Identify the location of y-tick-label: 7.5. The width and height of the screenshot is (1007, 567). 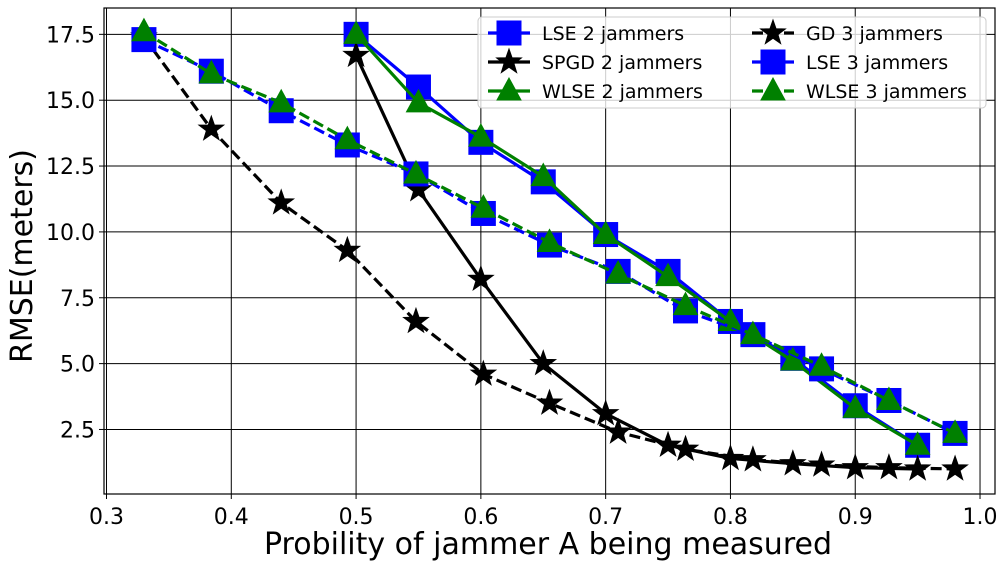
(77, 299).